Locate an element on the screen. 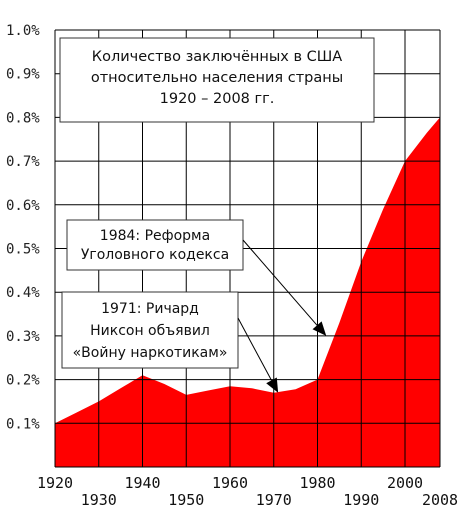  x-axis-ticks: 1920 1940 1960 1980 2000 1930 1950 1970 1990 2008 is located at coordinates (247, 491).